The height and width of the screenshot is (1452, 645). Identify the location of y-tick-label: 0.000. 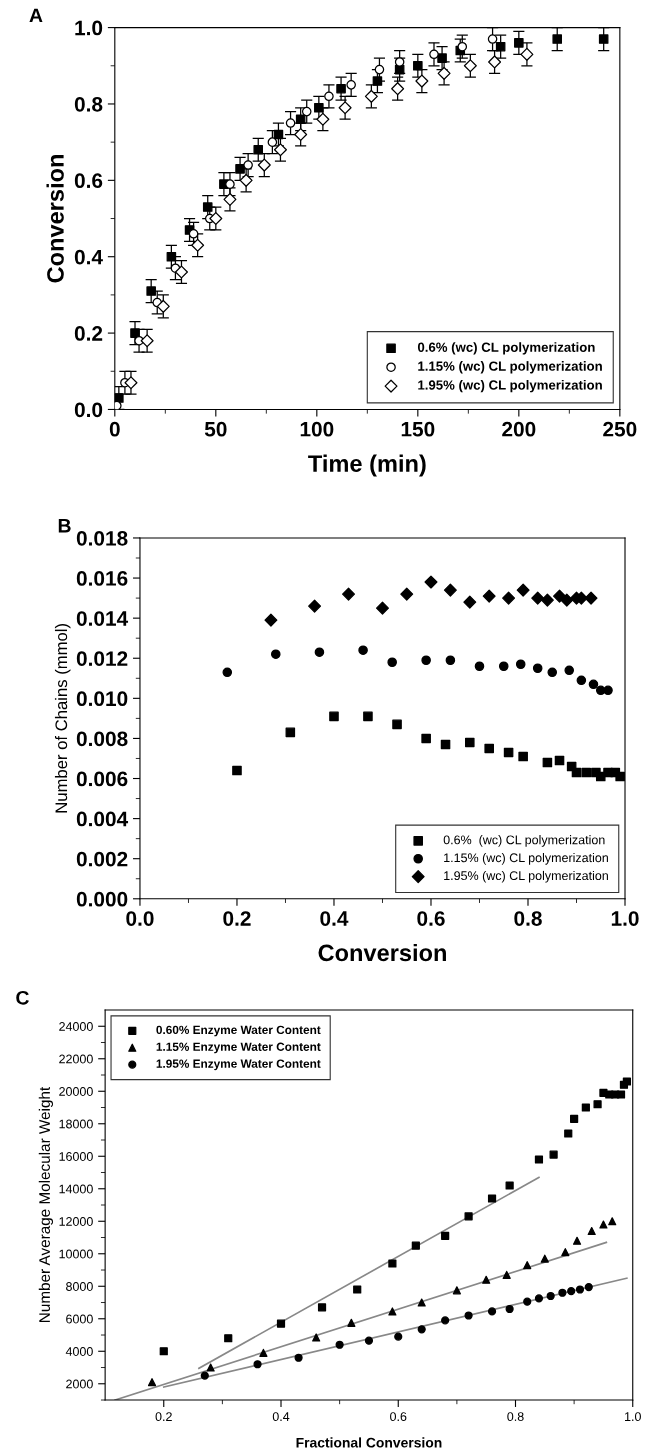
(102, 899).